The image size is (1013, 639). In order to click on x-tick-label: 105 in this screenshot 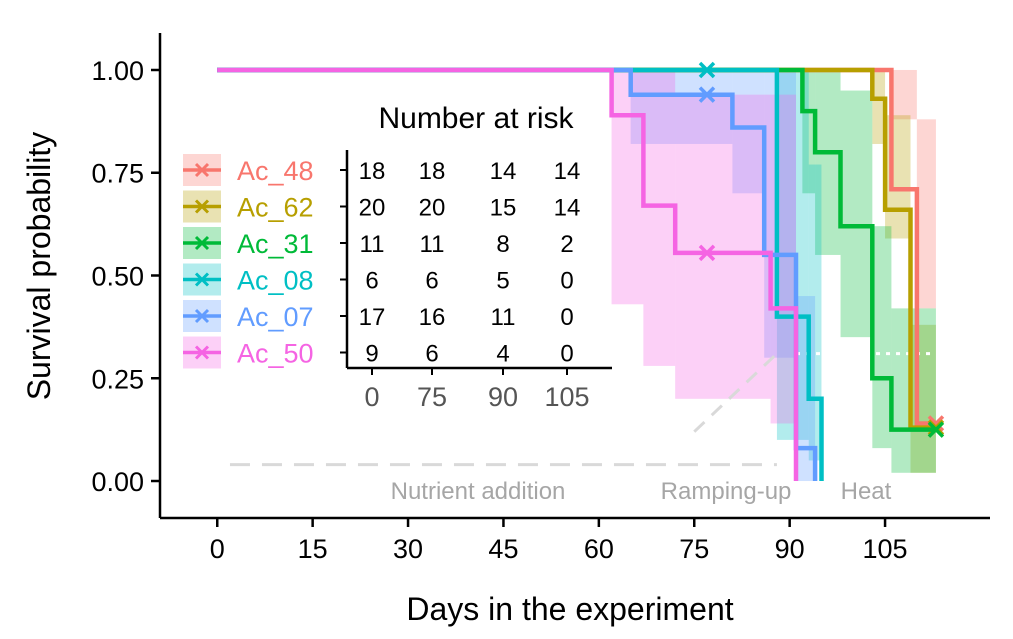, I will do `click(885, 549)`.